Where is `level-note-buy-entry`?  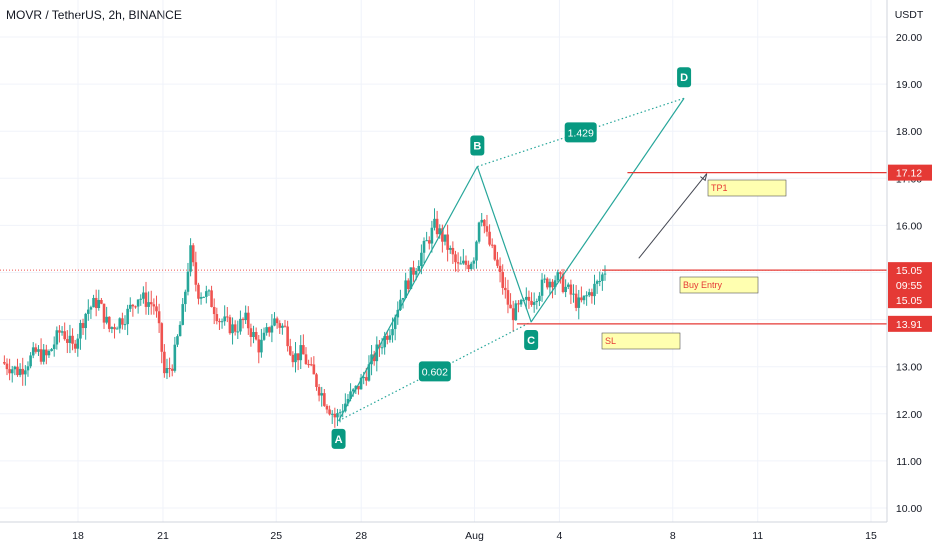 level-note-buy-entry is located at coordinates (719, 285).